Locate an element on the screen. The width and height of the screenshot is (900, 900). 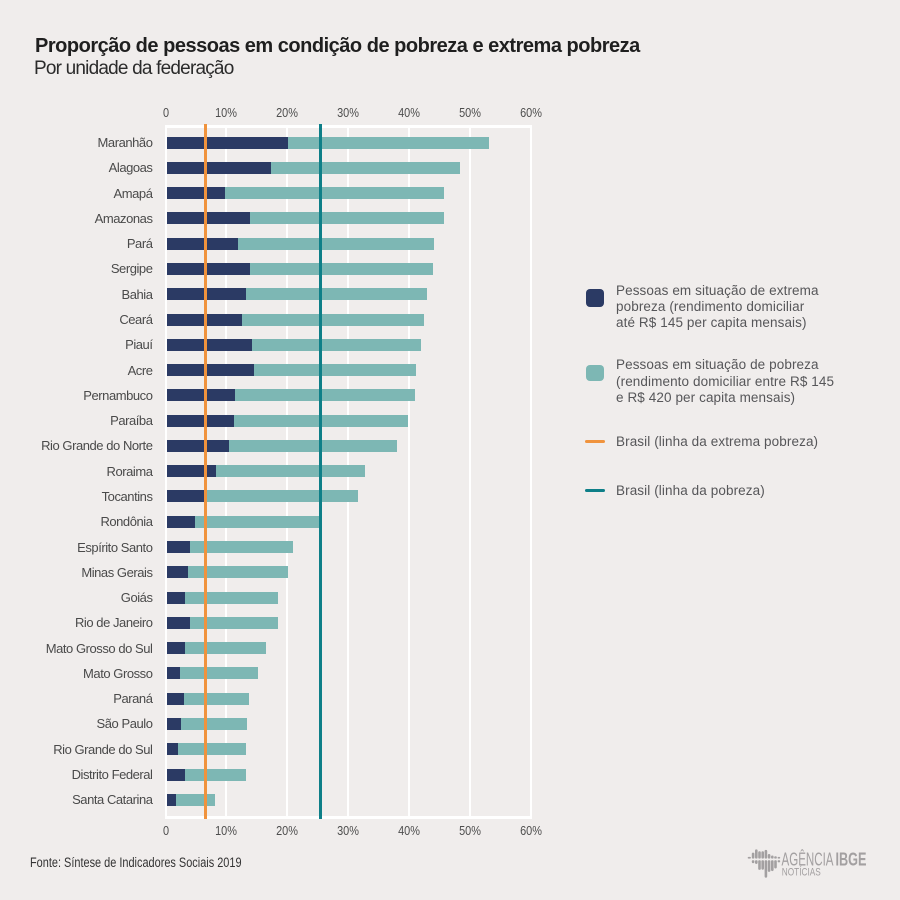
svg-text: AGÊNCIA is located at coordinates (808, 860).